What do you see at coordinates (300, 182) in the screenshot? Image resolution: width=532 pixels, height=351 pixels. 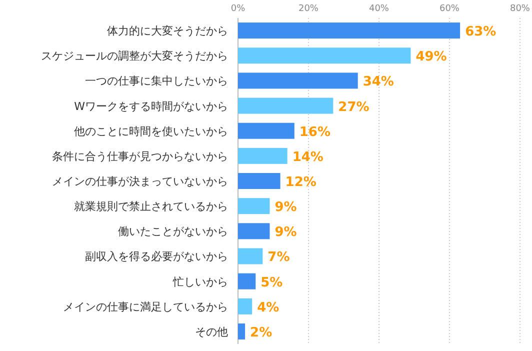 I see `data-label: 12%` at bounding box center [300, 182].